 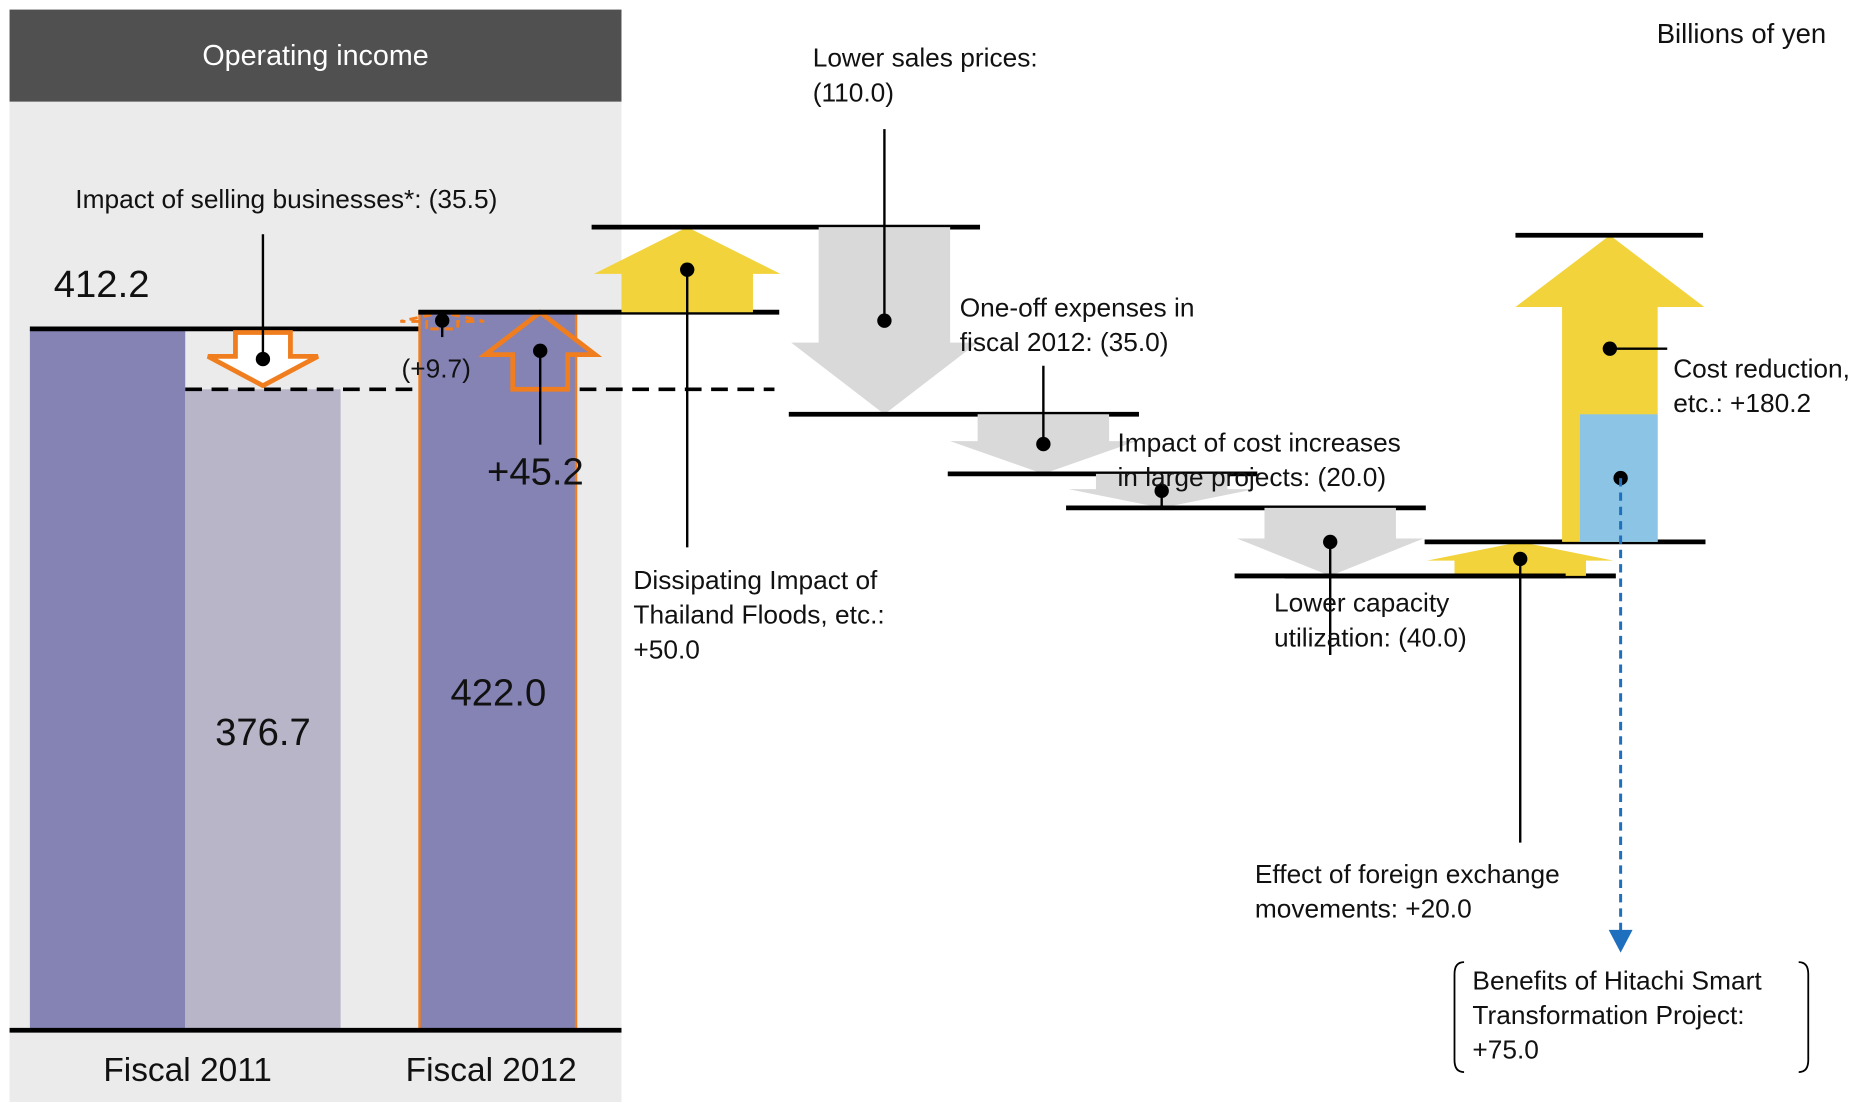 I want to click on step-label: utilization:, so click(x=1332, y=637).